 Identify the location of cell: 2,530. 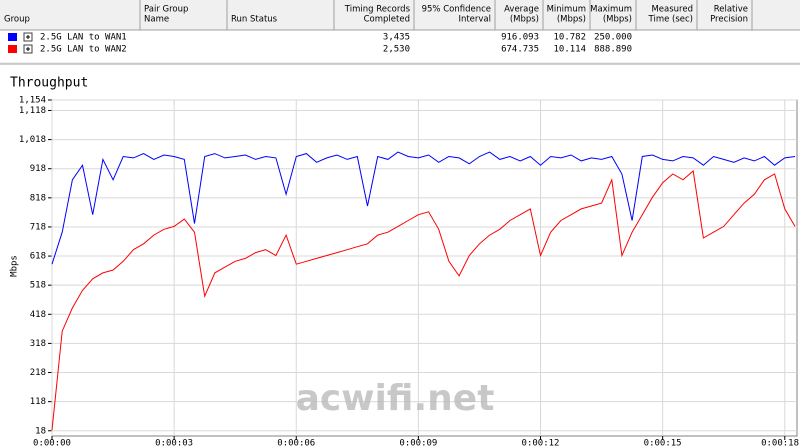
(396, 50).